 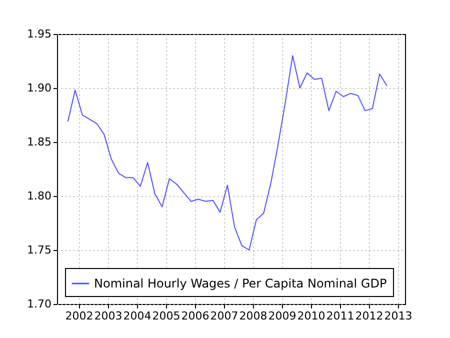 I want to click on x-tick-label: 2012, so click(x=369, y=316).